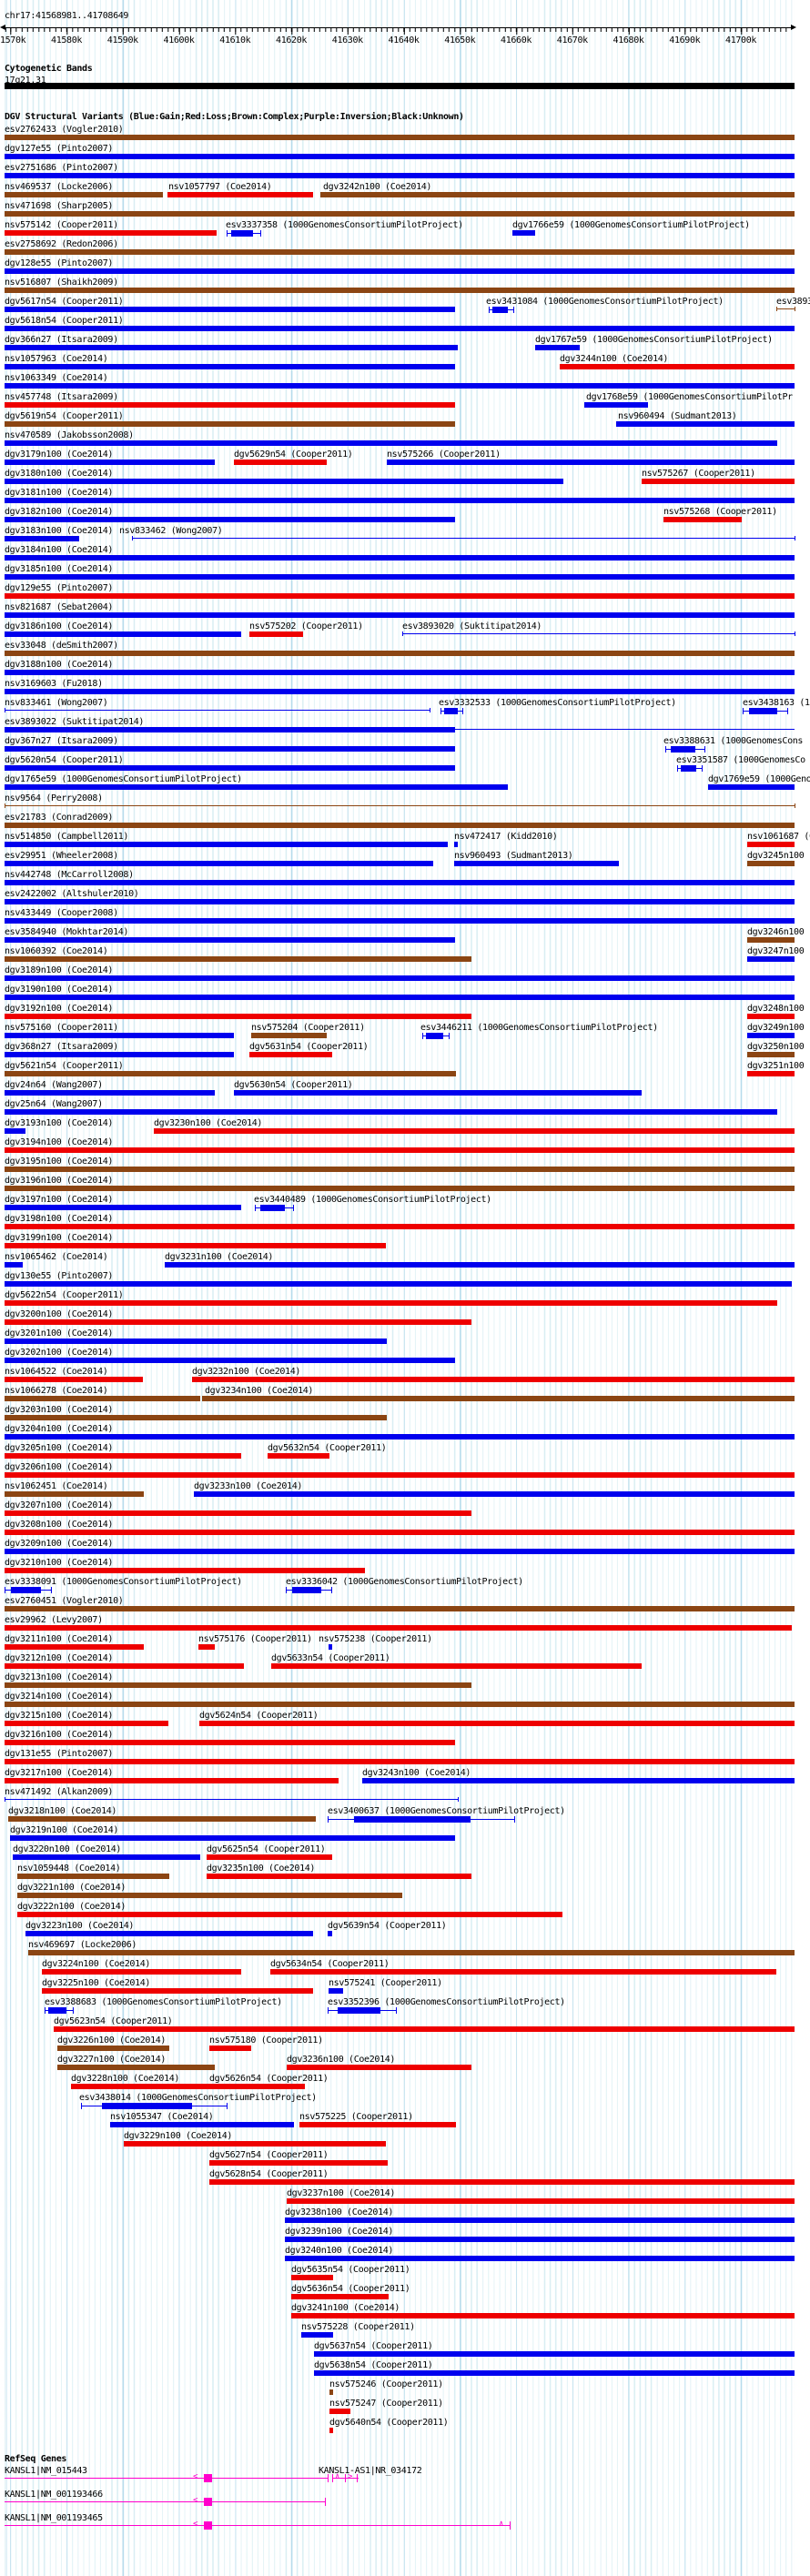  What do you see at coordinates (778, 856) in the screenshot?
I see `variant-label: dgv3245n100 (C` at bounding box center [778, 856].